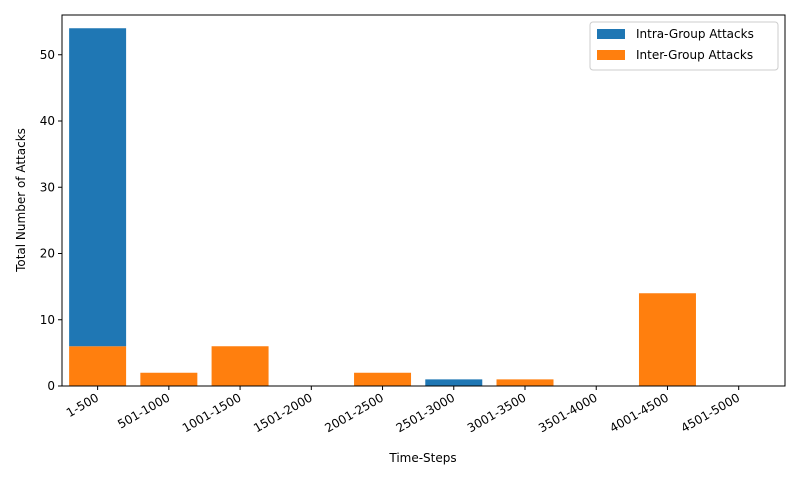 Image resolution: width=800 pixels, height=484 pixels. What do you see at coordinates (47, 320) in the screenshot?
I see `y-tick-label: 10` at bounding box center [47, 320].